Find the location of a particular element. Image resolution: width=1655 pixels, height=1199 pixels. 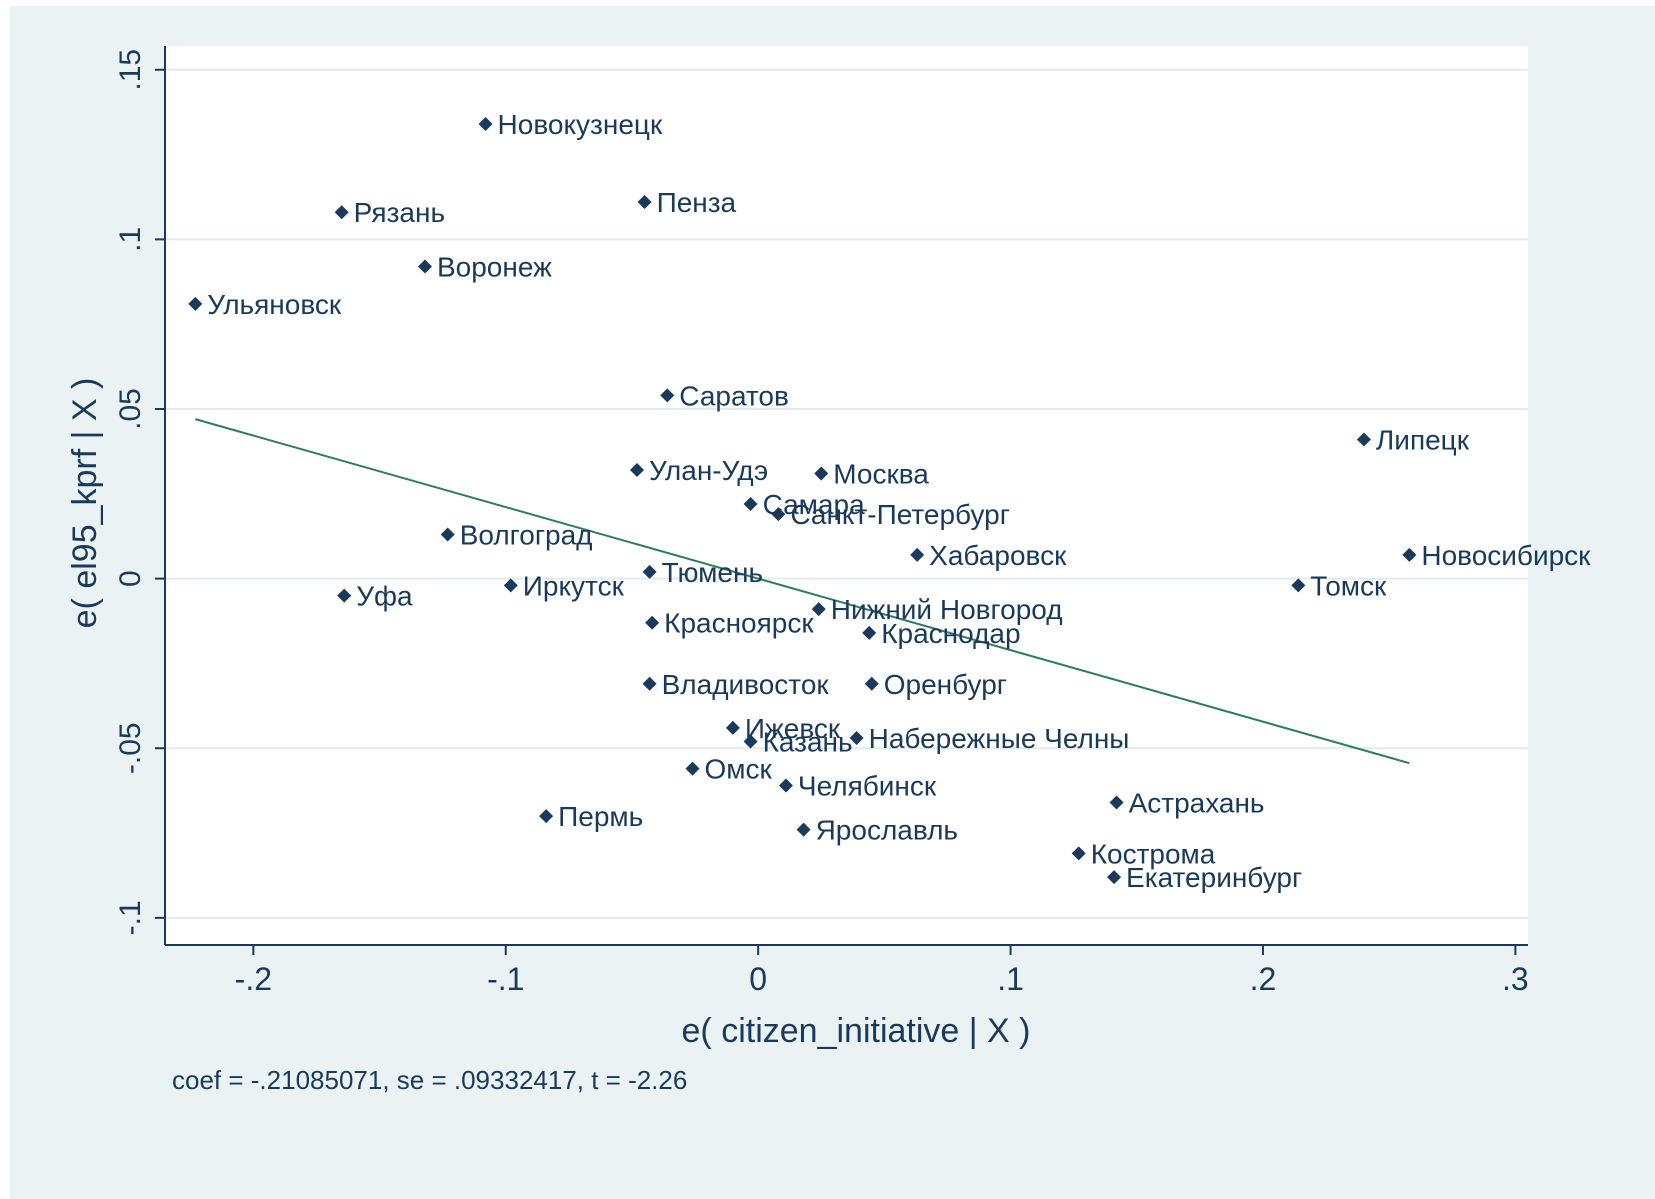

point-label: Кострома is located at coordinates (1153, 853).